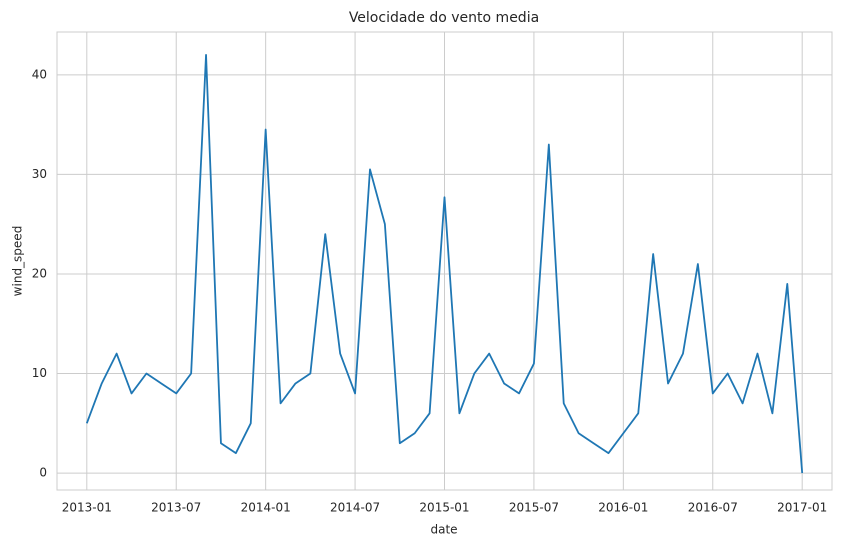 This screenshot has width=842, height=547. I want to click on x-tick-label: 2016-01, so click(623, 508).